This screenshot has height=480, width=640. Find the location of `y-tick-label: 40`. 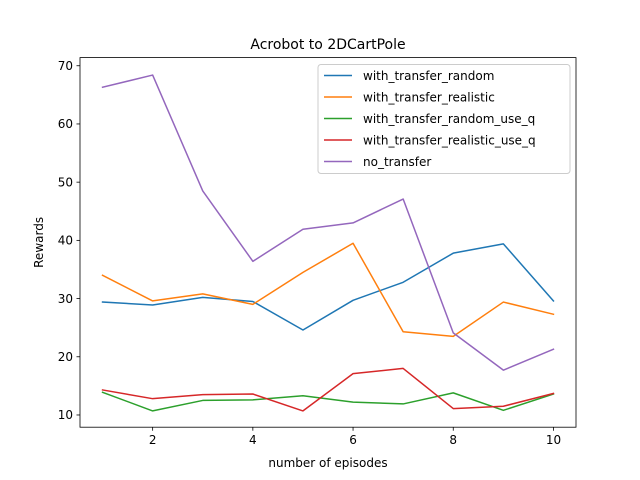

y-tick-label: 40 is located at coordinates (65, 241).